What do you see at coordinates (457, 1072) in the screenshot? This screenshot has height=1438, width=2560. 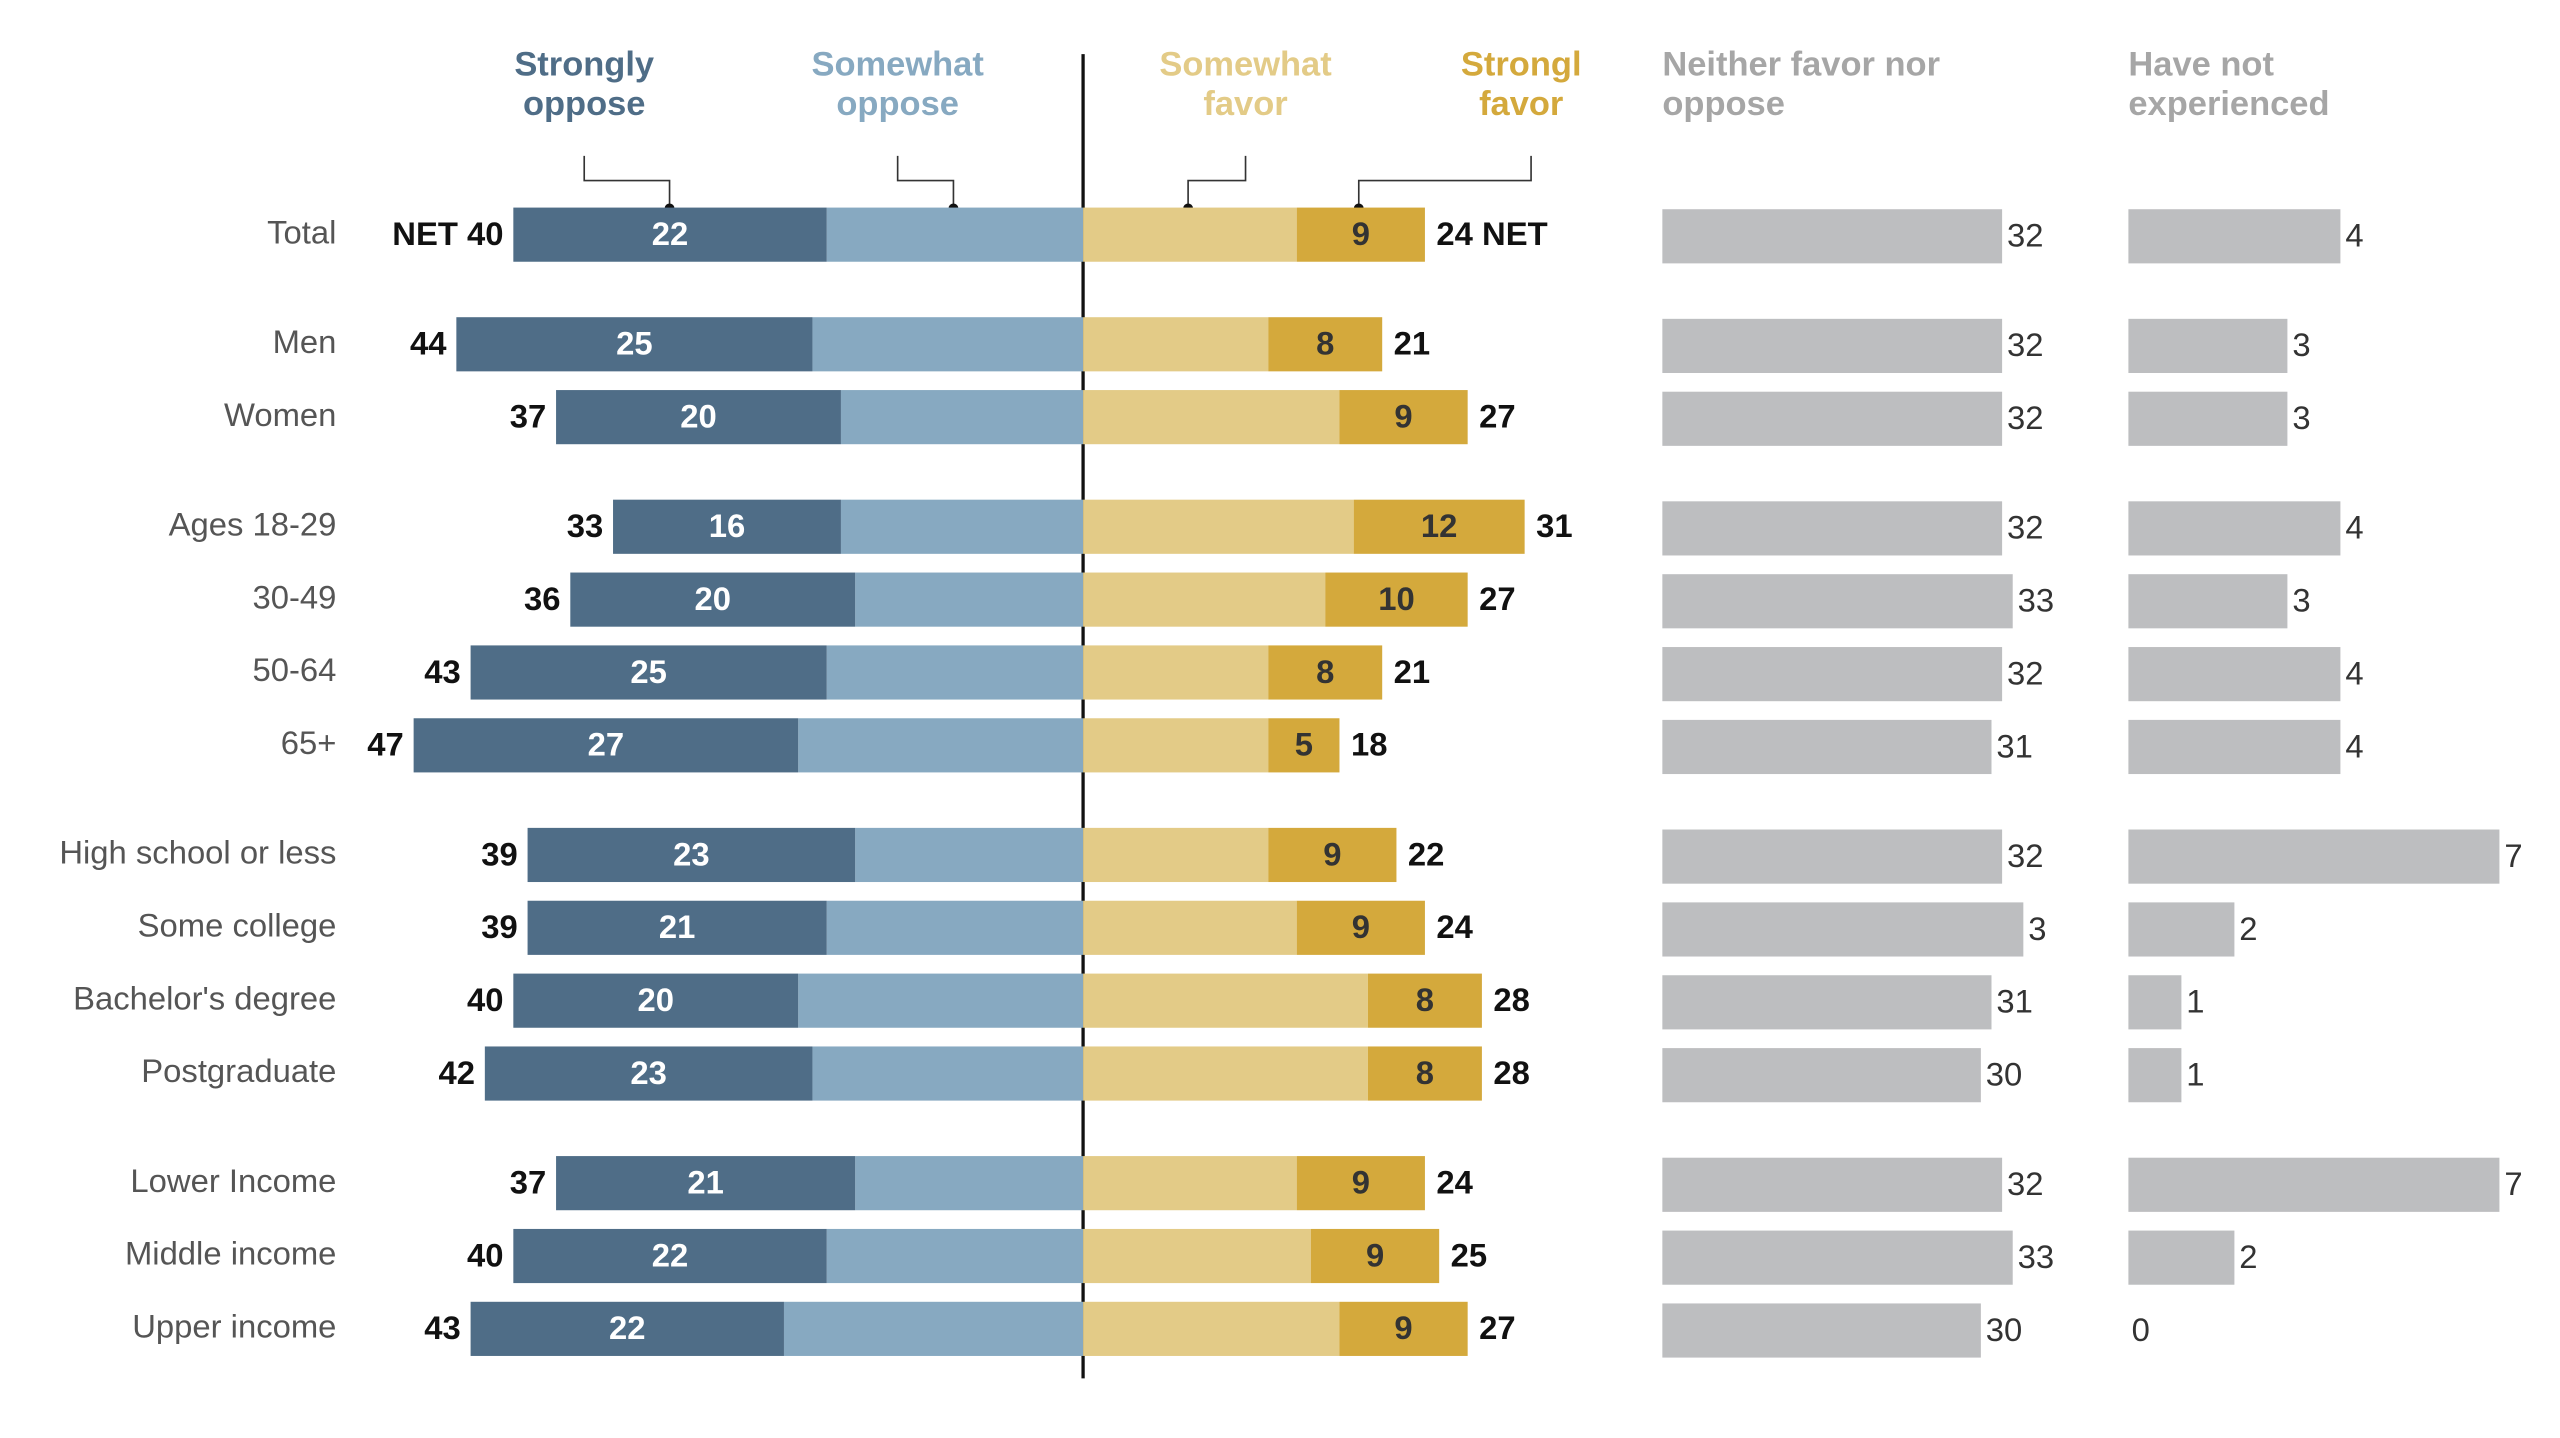 I see `net-label: 42` at bounding box center [457, 1072].